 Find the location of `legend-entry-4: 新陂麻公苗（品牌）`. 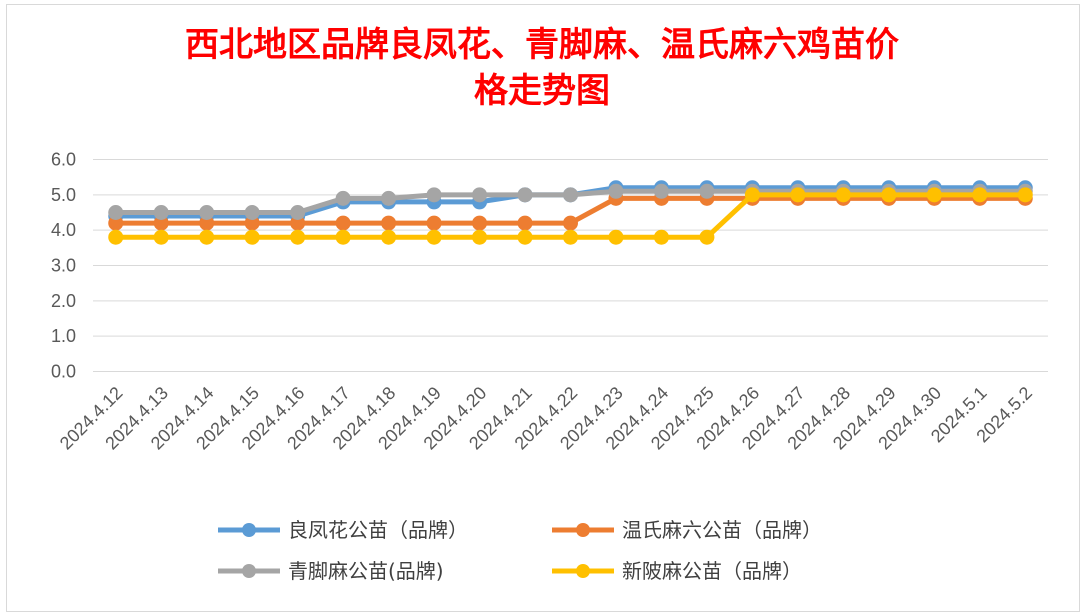

legend-entry-4: 新陂麻公苗（品牌） is located at coordinates (677, 571).